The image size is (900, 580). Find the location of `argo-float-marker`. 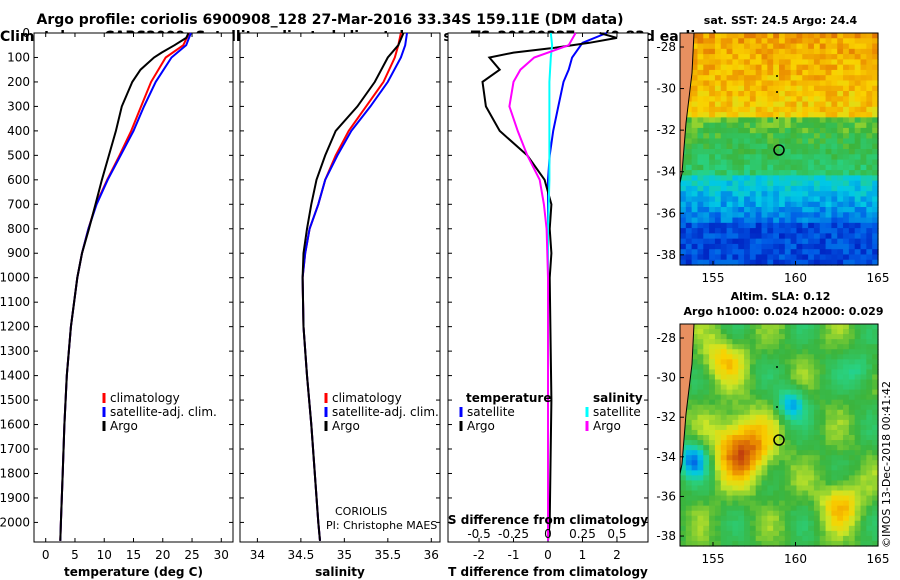

argo-float-marker is located at coordinates (779, 440).